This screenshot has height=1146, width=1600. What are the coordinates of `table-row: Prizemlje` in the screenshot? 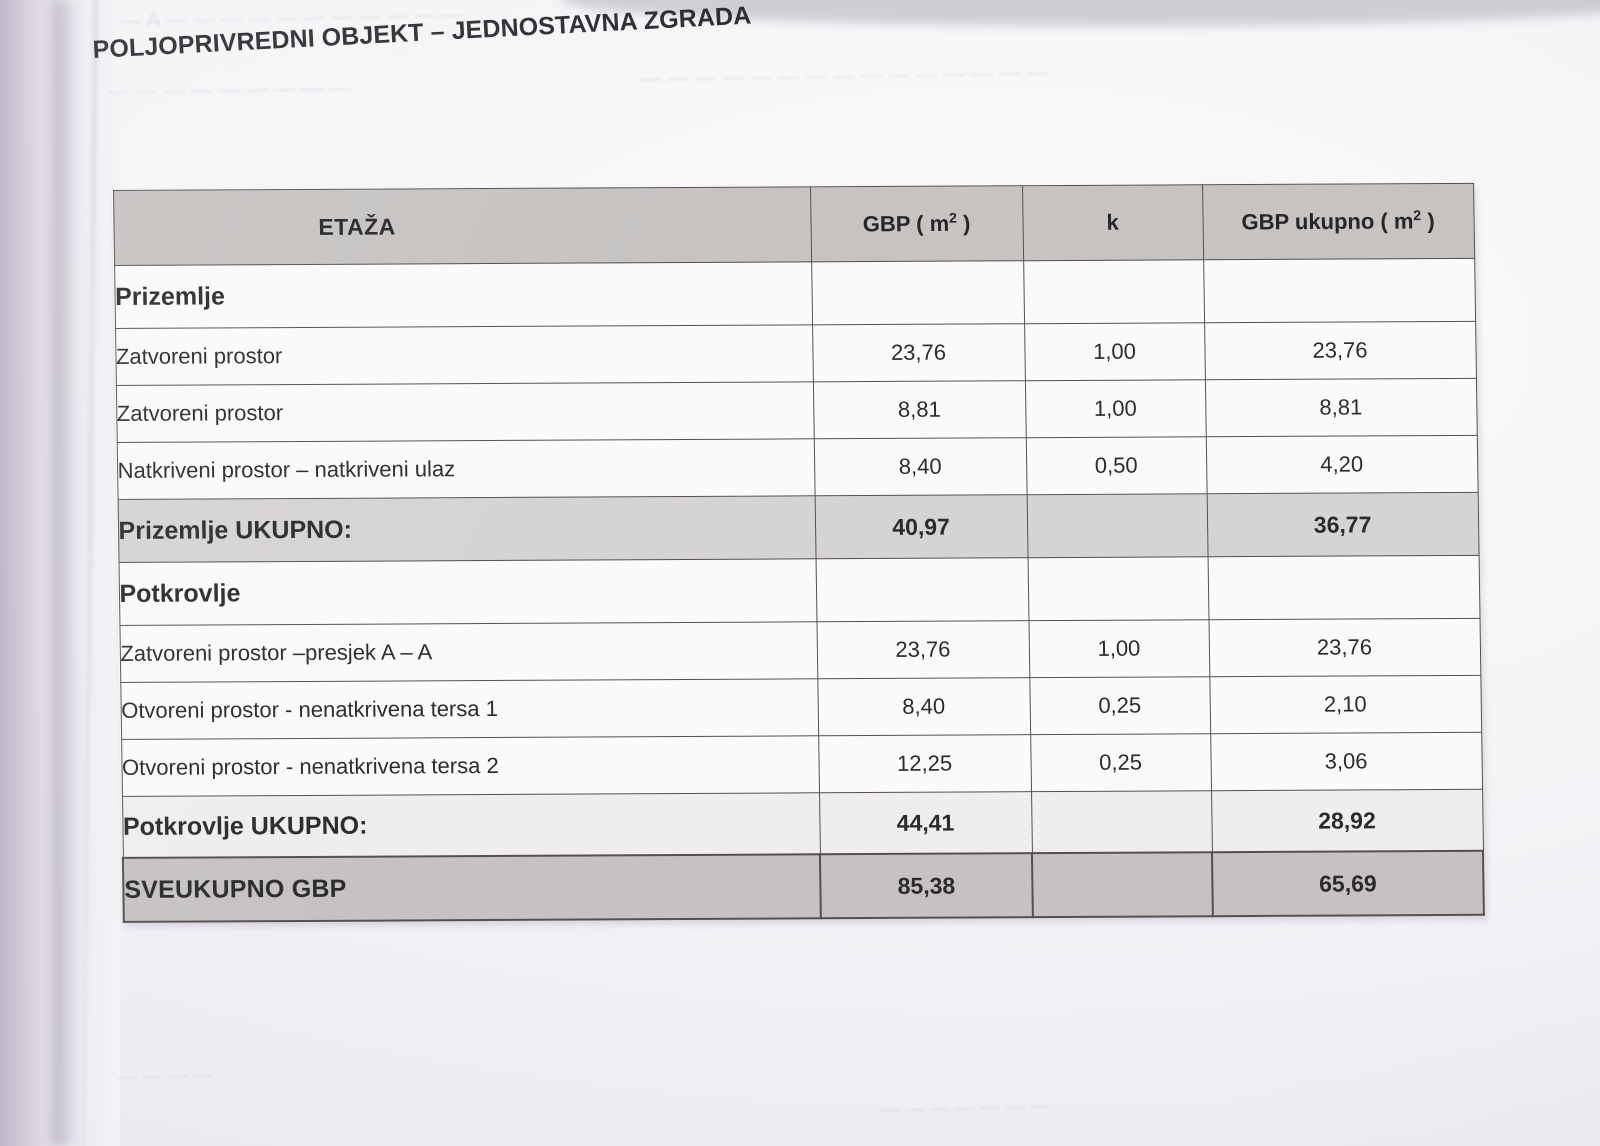 It's located at (795, 293).